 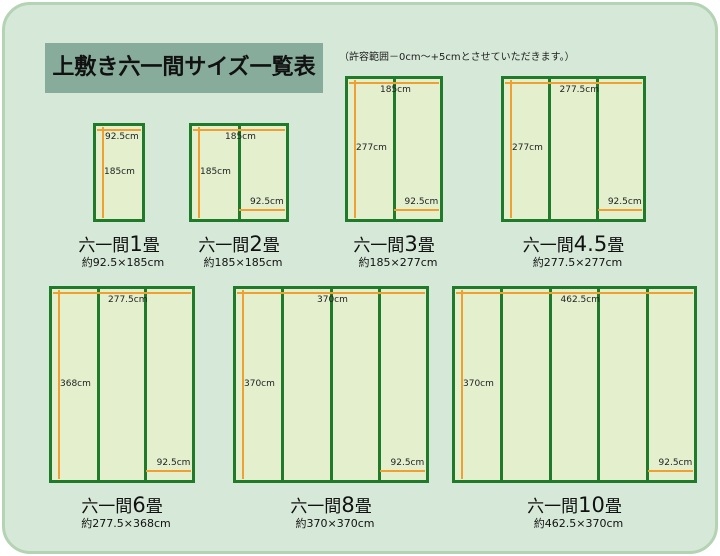 What do you see at coordinates (348, 505) in the screenshot?
I see `room-name-count: 8` at bounding box center [348, 505].